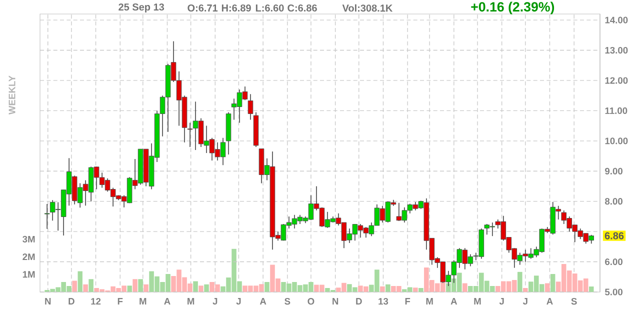 The image size is (640, 311). I want to click on y-tick-label: 11.00, so click(616, 110).